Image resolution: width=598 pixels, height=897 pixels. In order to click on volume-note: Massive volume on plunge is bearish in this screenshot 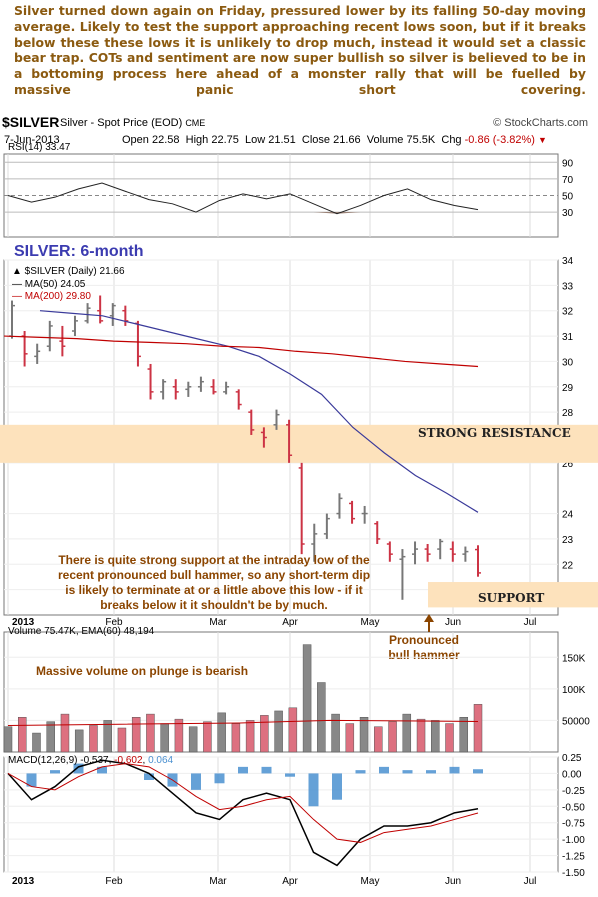, I will do `click(142, 671)`.